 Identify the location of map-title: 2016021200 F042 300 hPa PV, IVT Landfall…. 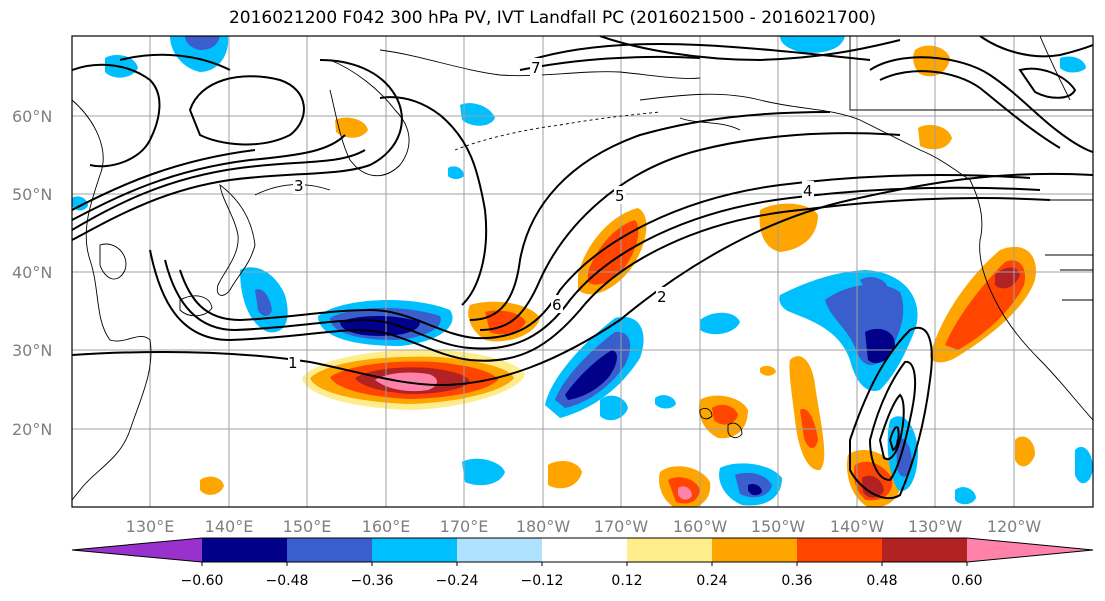
(552, 18).